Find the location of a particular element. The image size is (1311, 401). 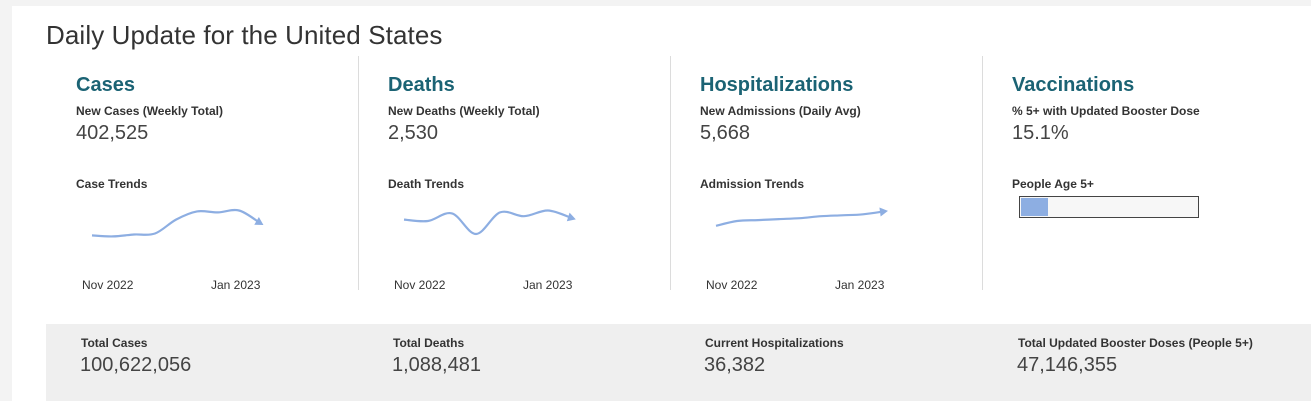

vaccinations-metric-value: 15.1% is located at coordinates (1040, 133).